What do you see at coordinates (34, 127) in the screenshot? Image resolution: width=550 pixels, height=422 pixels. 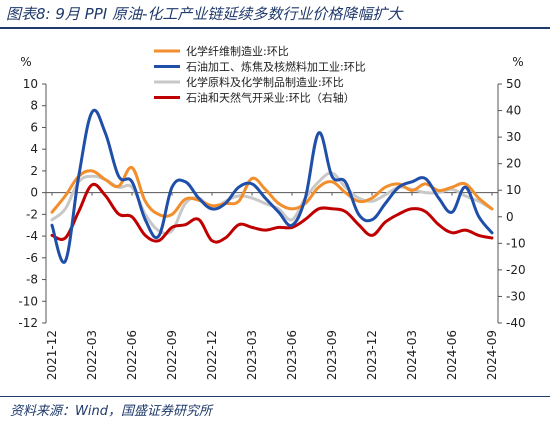 I see `left-axis-tick-label: 6` at bounding box center [34, 127].